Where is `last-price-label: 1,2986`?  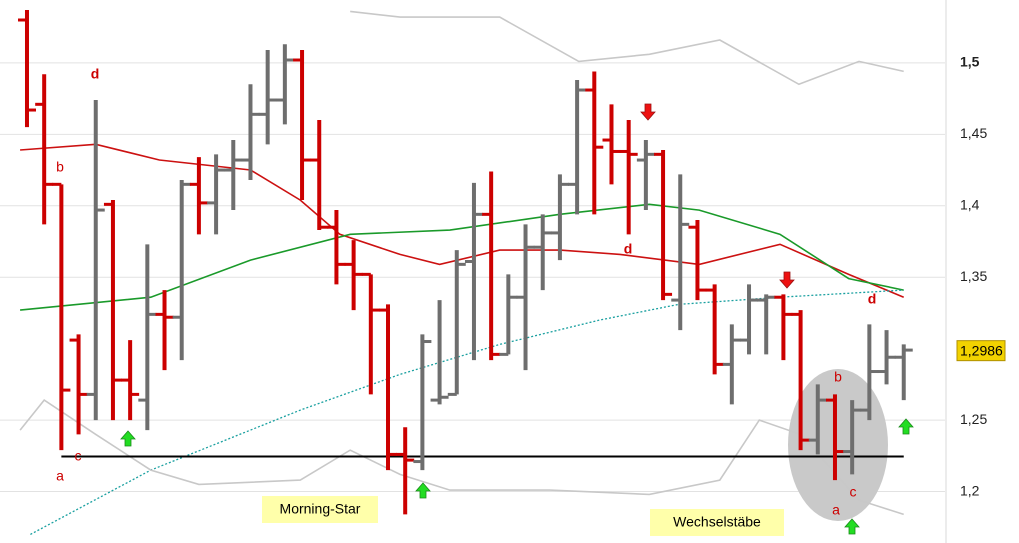 last-price-label: 1,2986 is located at coordinates (981, 350).